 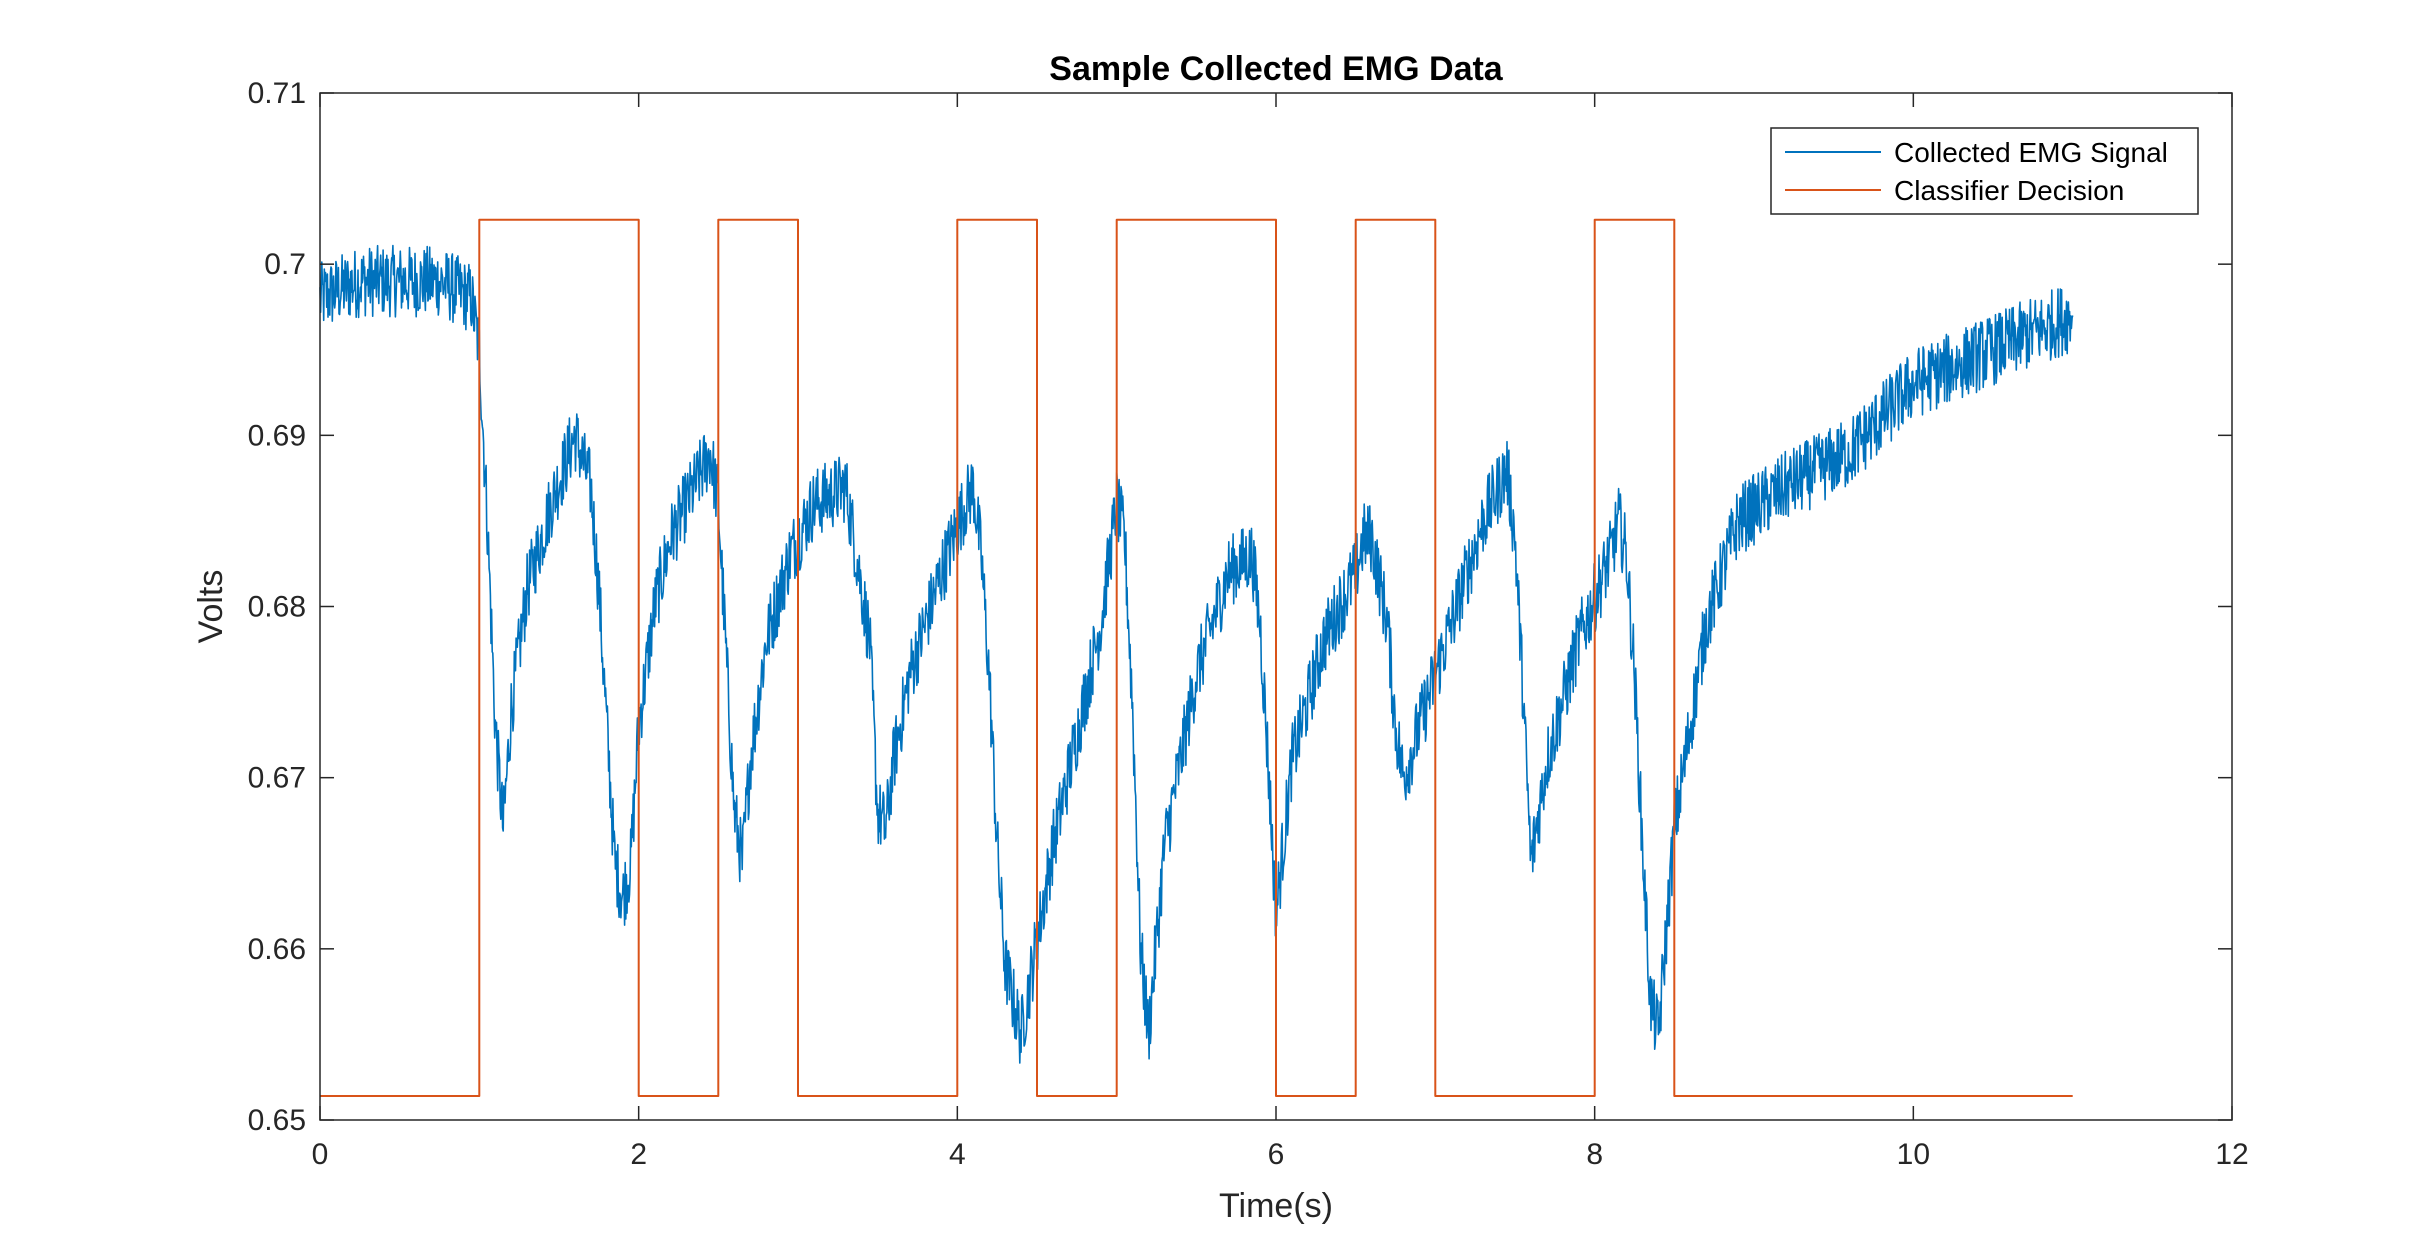 What do you see at coordinates (2231, 1154) in the screenshot?
I see `x-tick-label: 12` at bounding box center [2231, 1154].